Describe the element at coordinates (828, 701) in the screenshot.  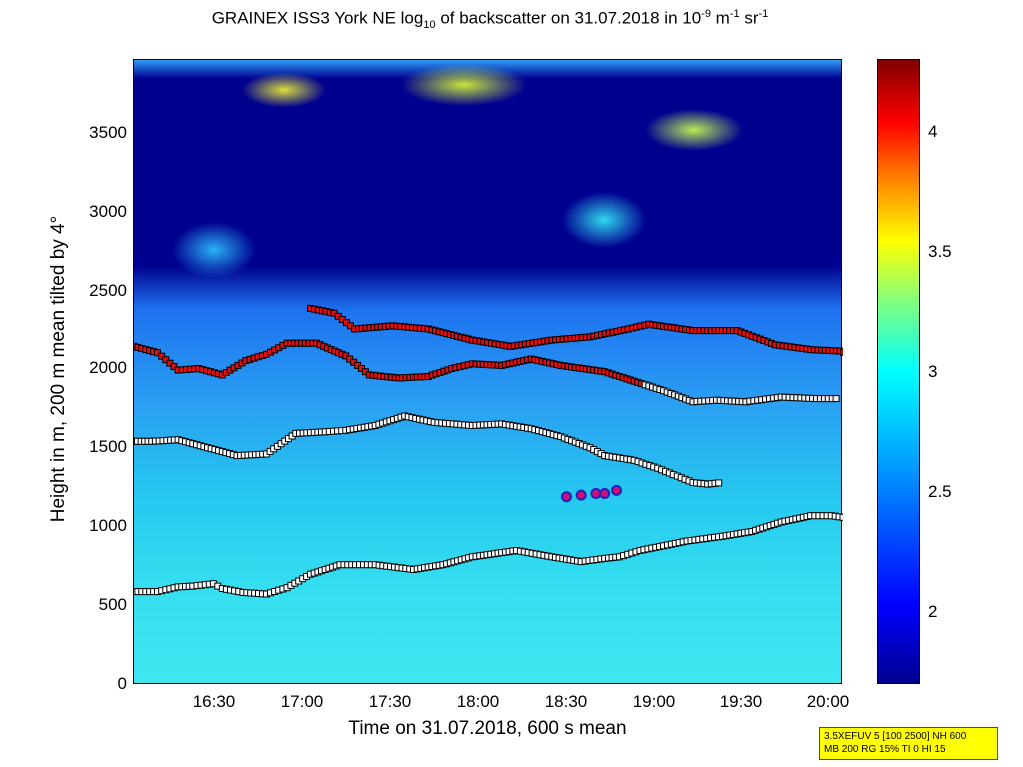
I see `x-tick-label: 20:00` at that location.